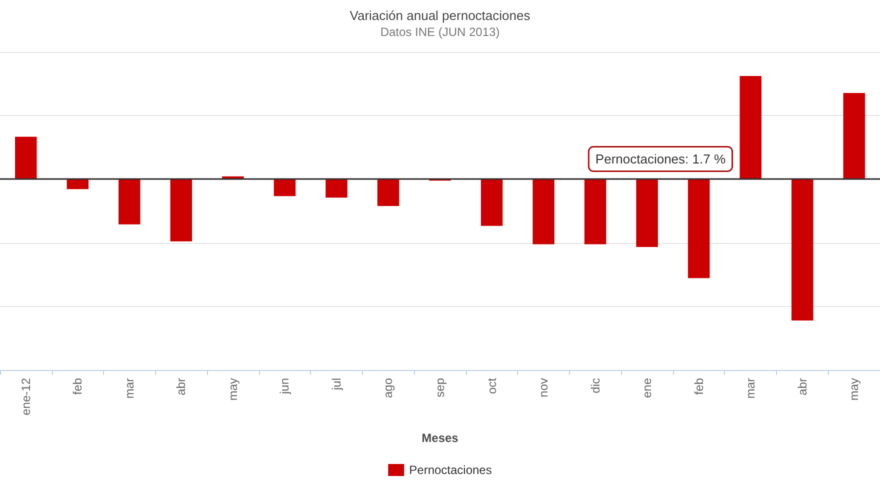 This screenshot has height=495, width=880. What do you see at coordinates (647, 388) in the screenshot?
I see `x-tick-label: ene` at bounding box center [647, 388].